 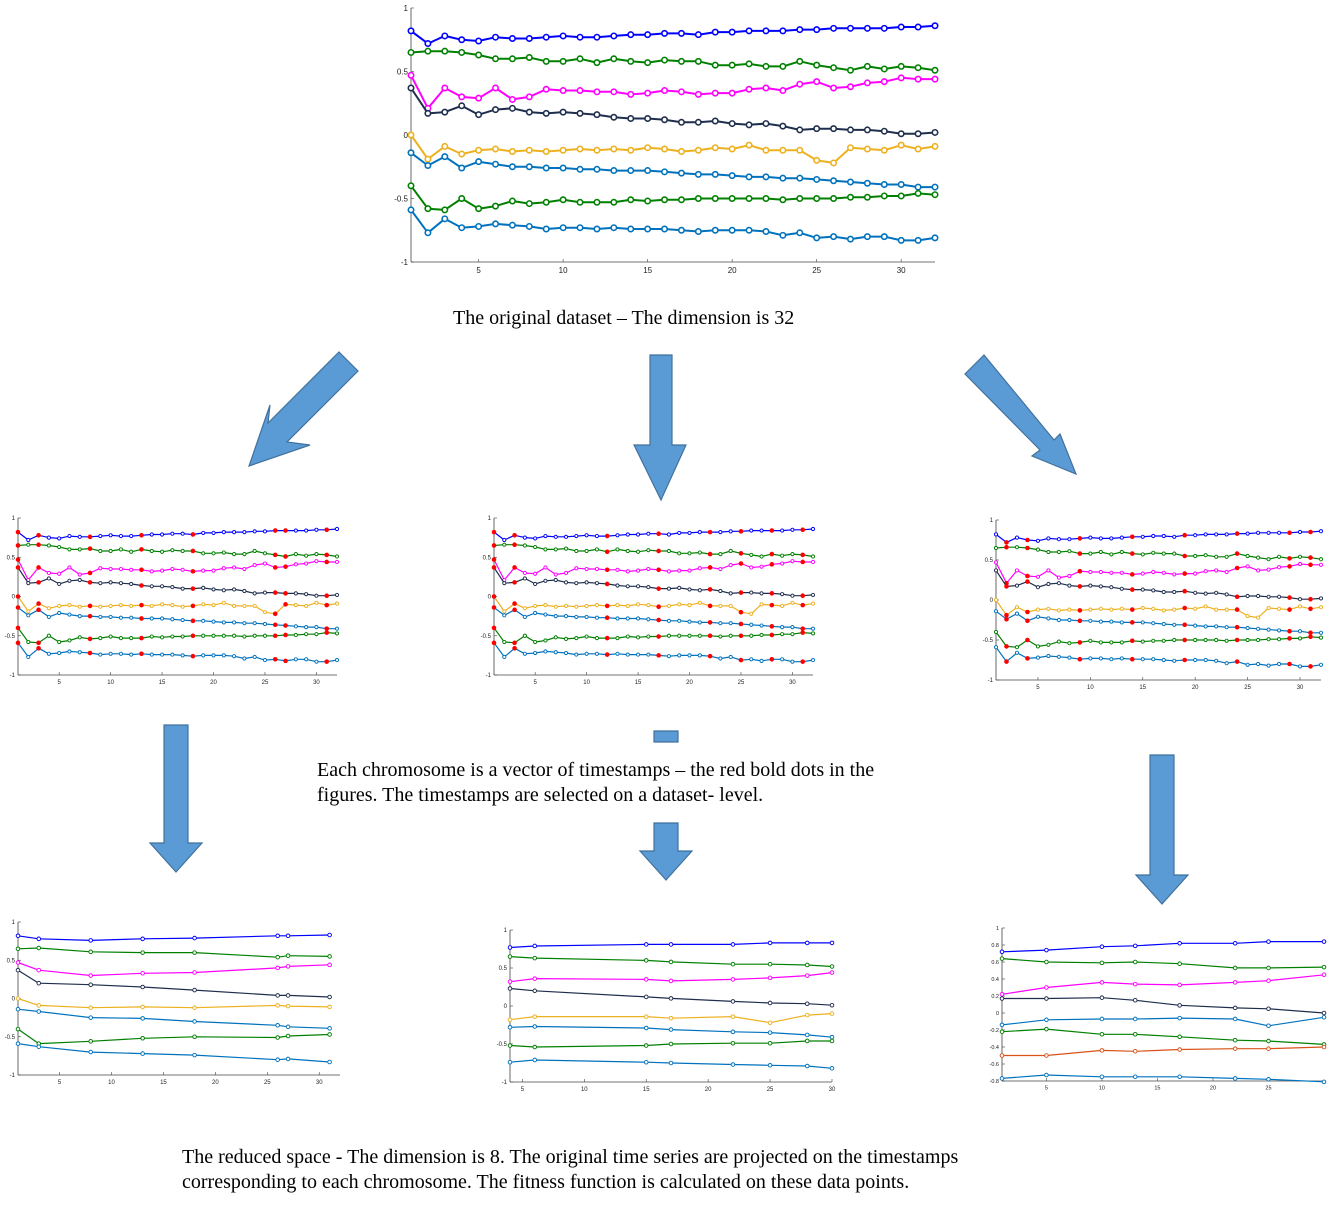 I want to click on y-tick-label: 0.5, so click(x=989, y=561).